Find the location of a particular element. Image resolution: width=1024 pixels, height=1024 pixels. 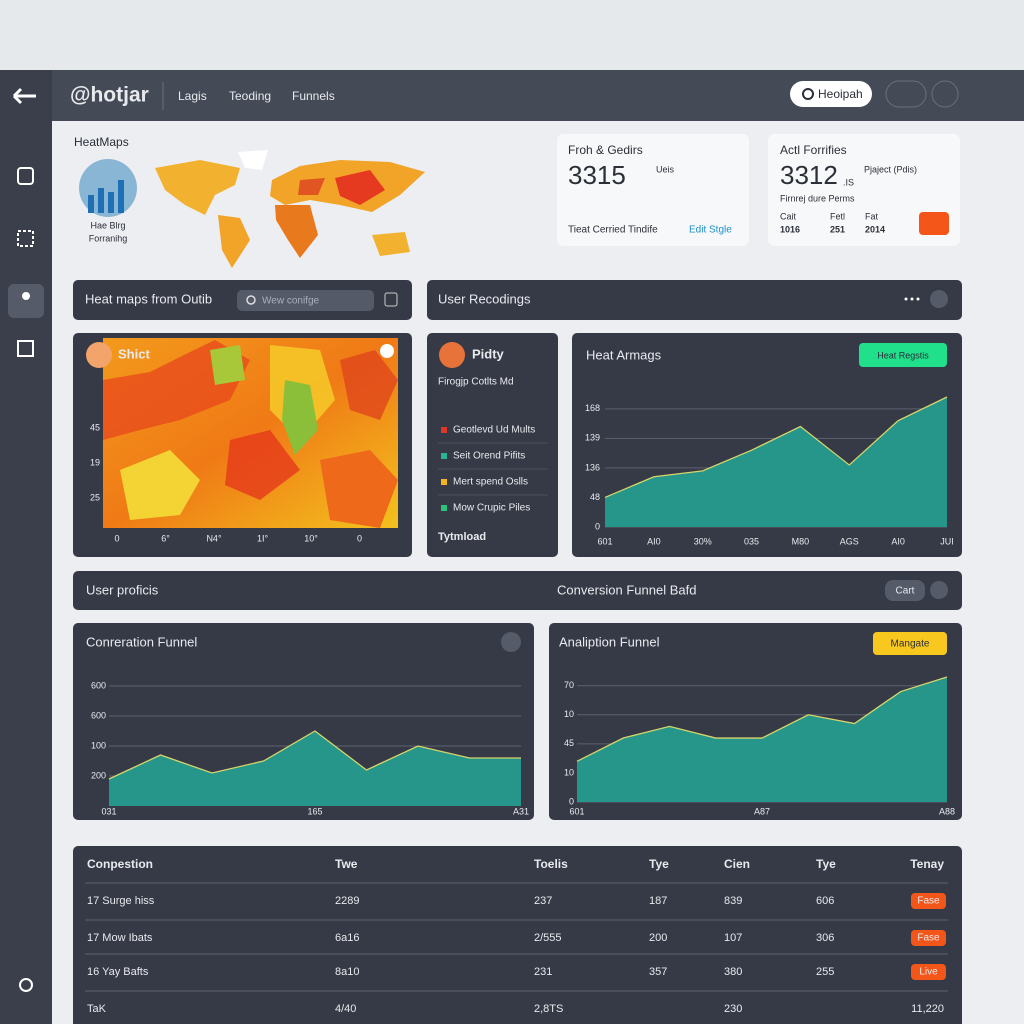

avatar is located at coordinates (99, 355).